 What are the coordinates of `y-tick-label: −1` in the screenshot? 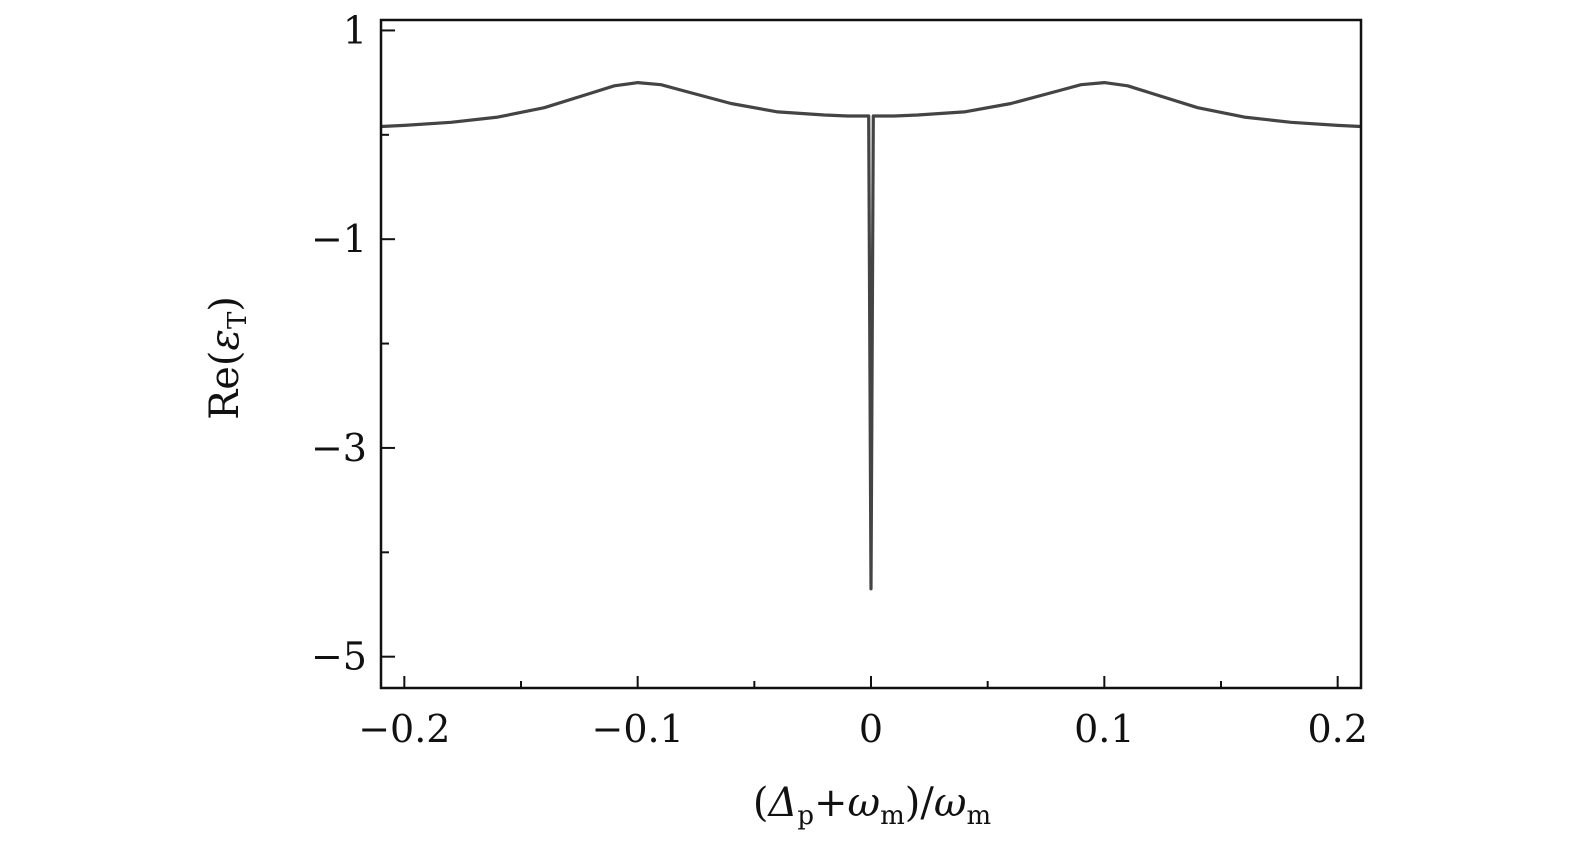 It's located at (339, 239).